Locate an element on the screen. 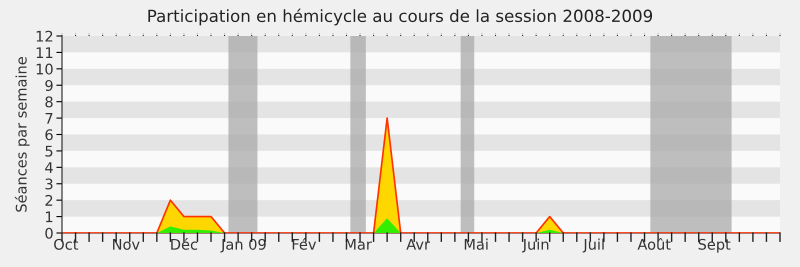  x-tick-label: Fév is located at coordinates (304, 244).